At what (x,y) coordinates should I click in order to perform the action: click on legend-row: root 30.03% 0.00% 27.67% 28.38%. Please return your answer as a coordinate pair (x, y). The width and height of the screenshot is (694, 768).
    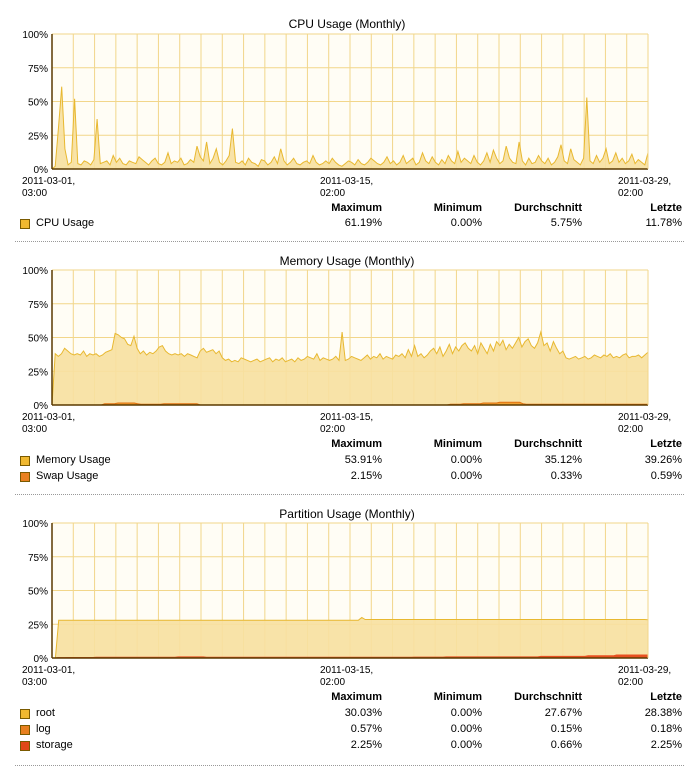
    Looking at the image, I should click on (347, 715).